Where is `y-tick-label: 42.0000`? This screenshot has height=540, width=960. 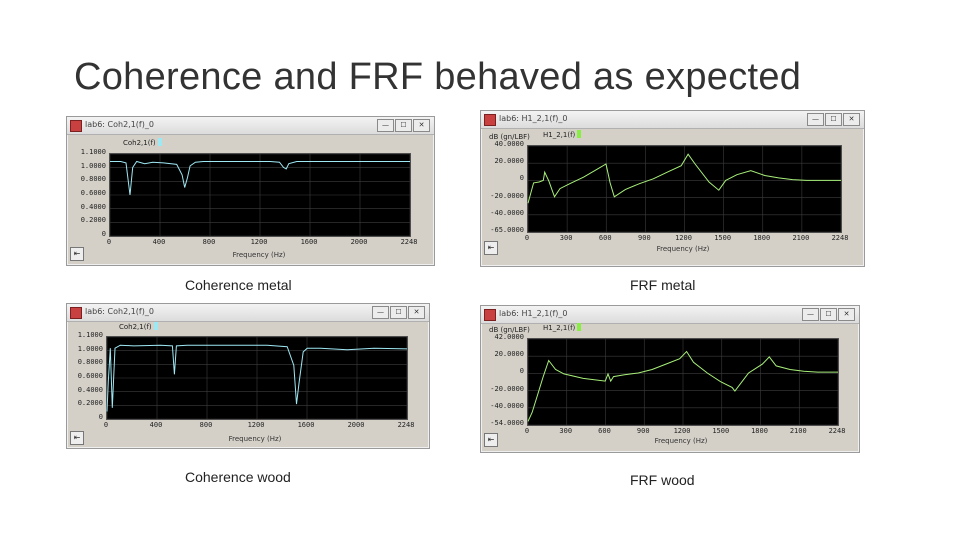 y-tick-label: 42.0000 is located at coordinates (509, 337).